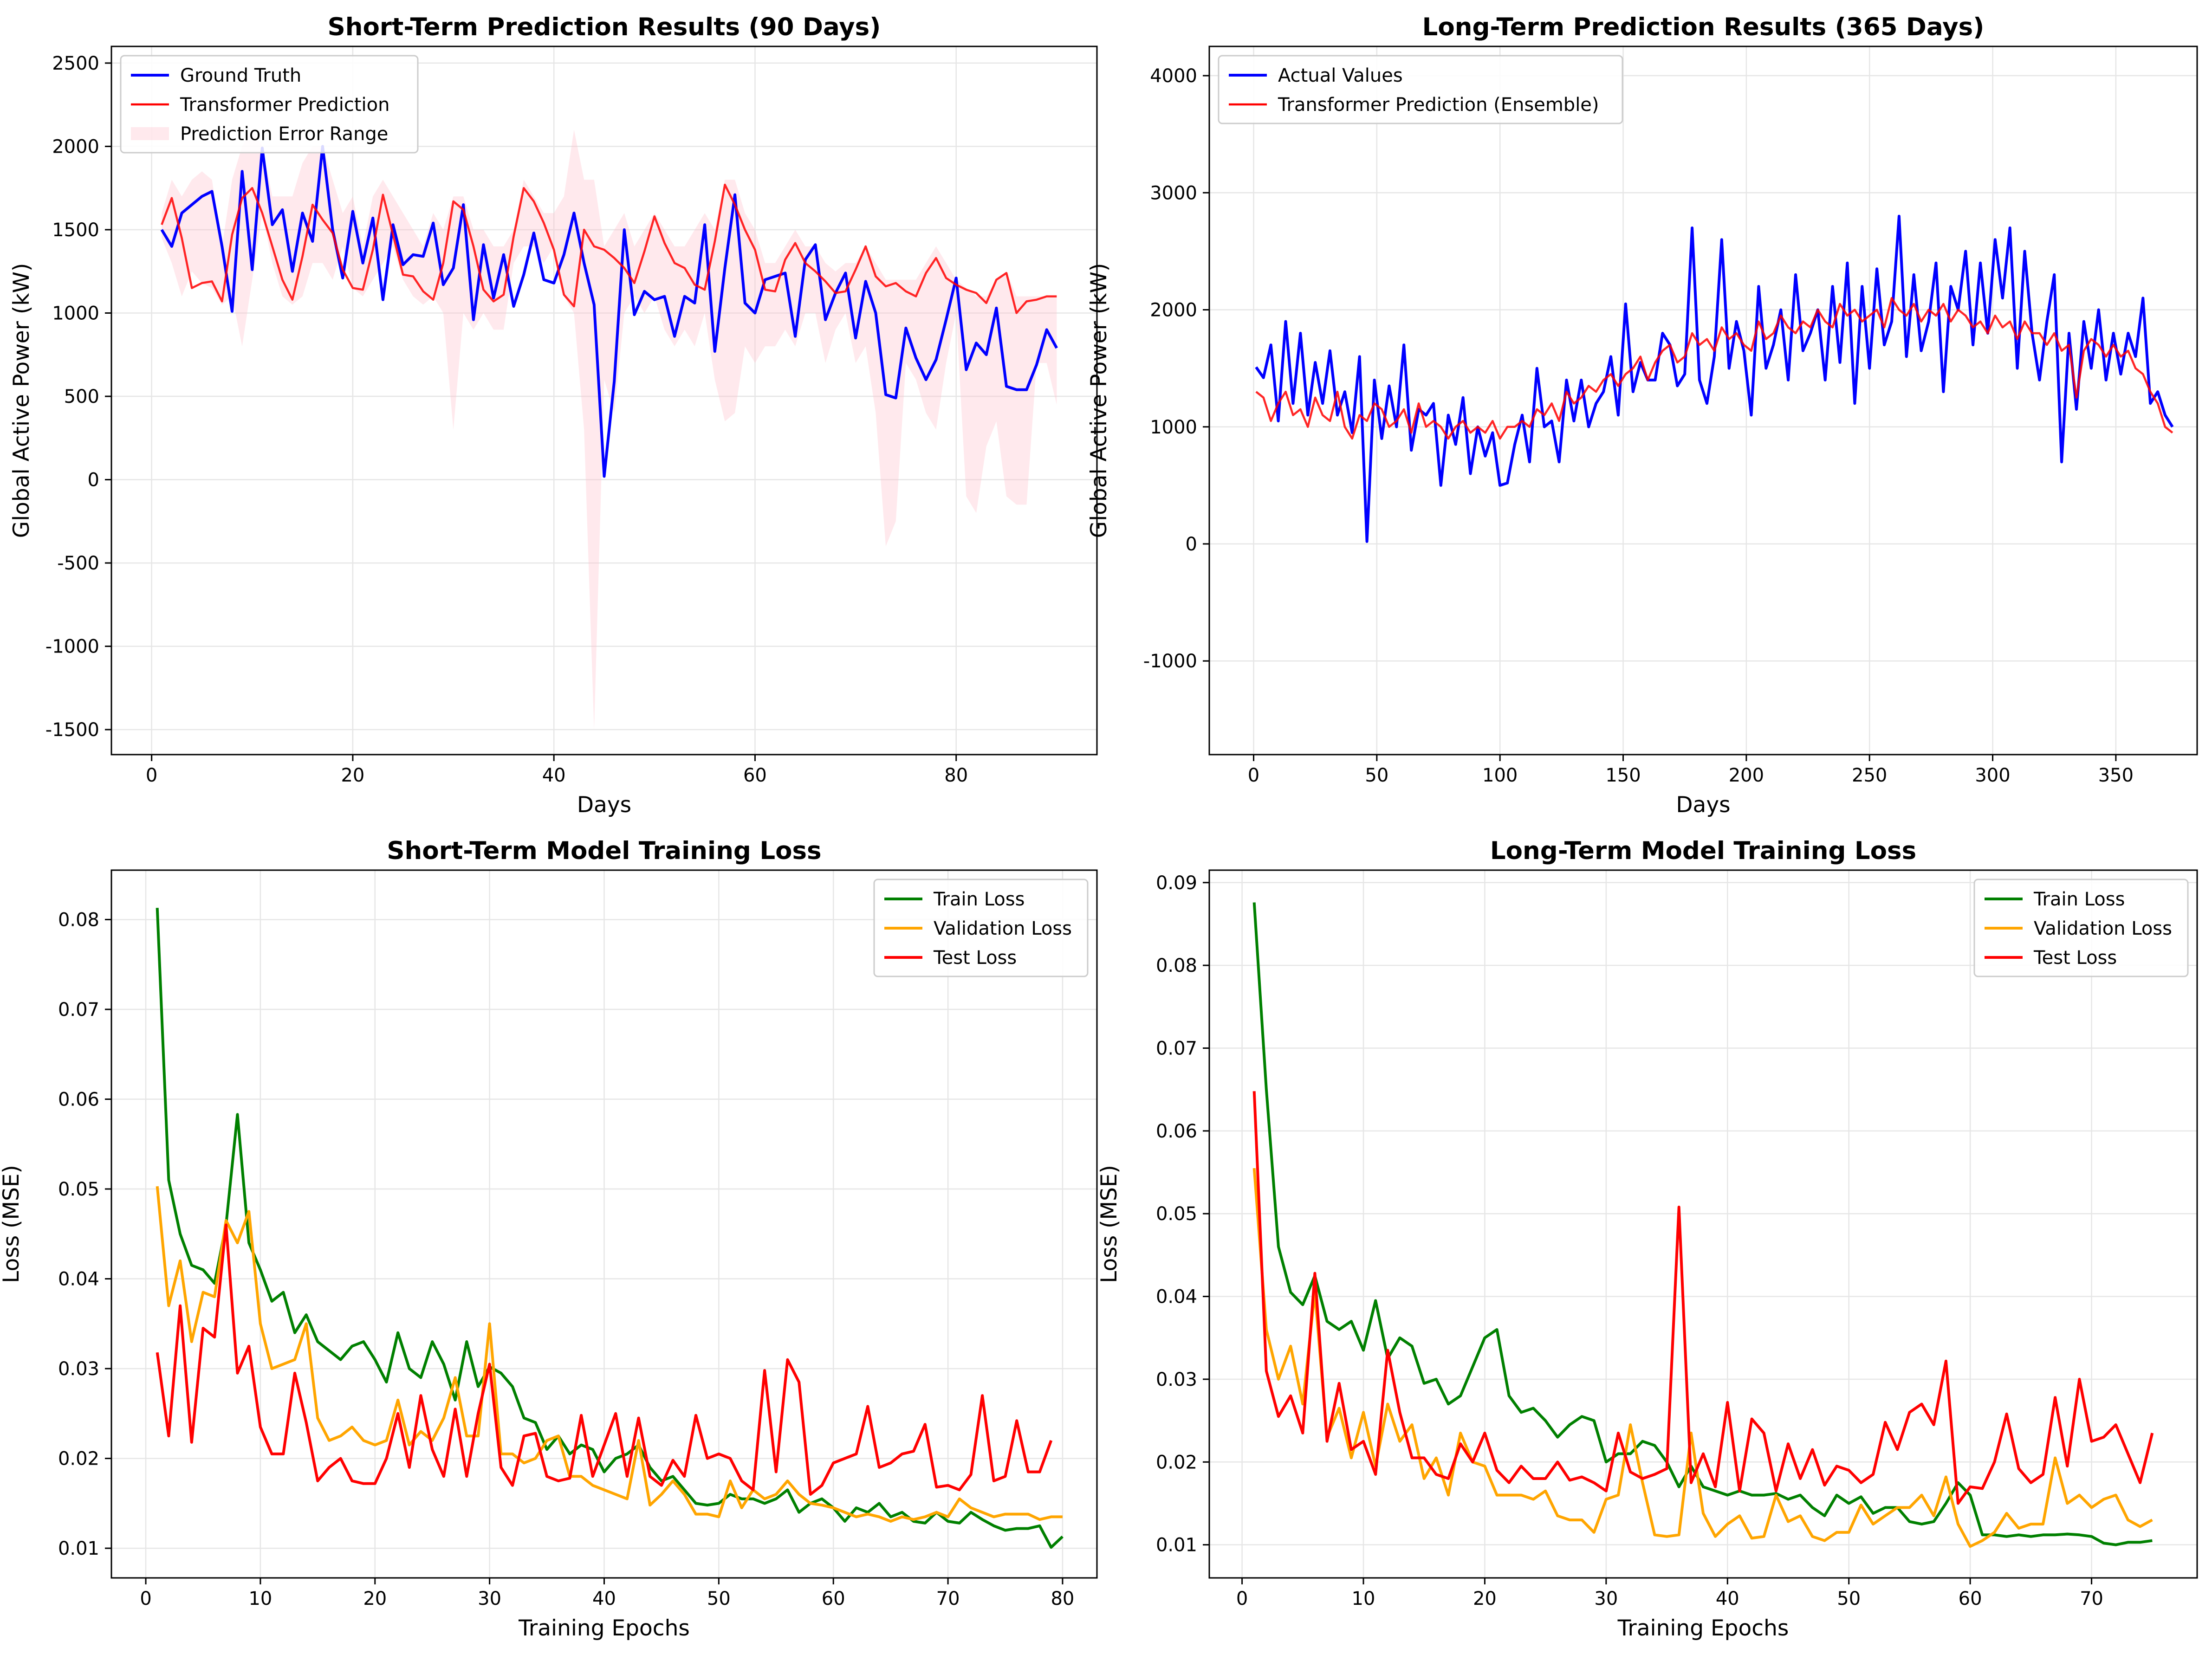  What do you see at coordinates (75, 147) in the screenshot?
I see `y-tick-label: 2000` at bounding box center [75, 147].